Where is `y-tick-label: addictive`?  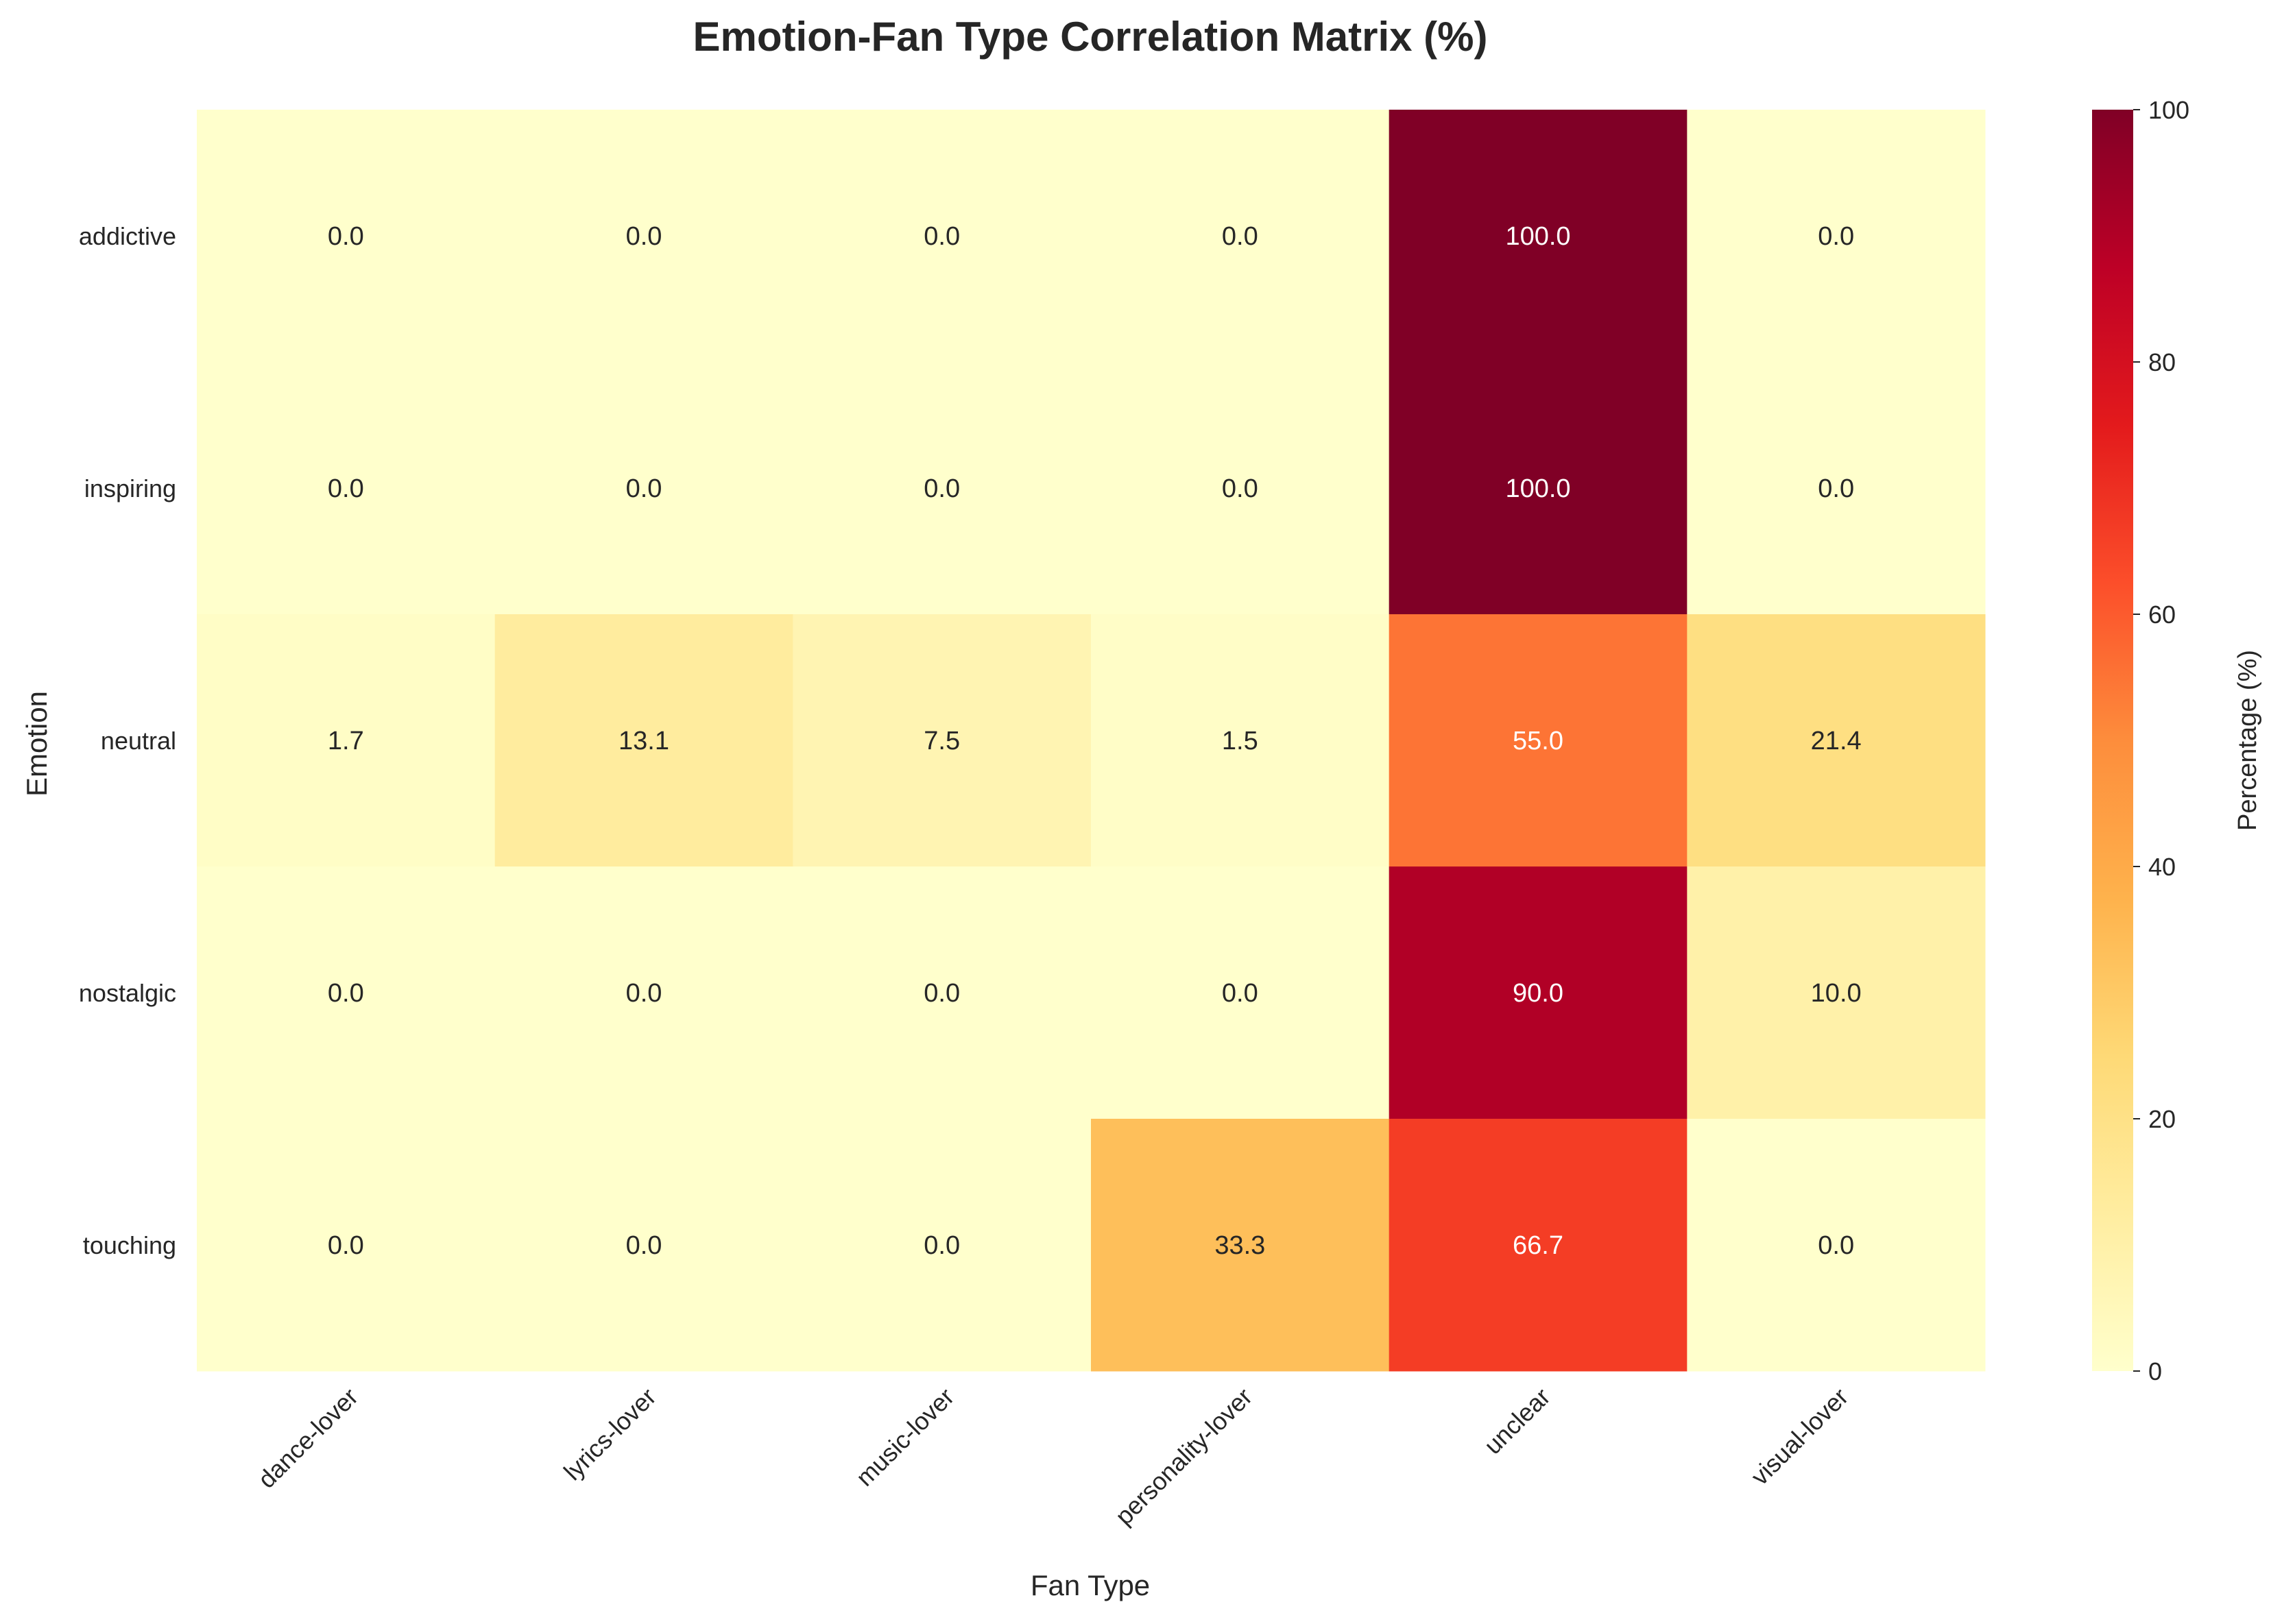
y-tick-label: addictive is located at coordinates (127, 236).